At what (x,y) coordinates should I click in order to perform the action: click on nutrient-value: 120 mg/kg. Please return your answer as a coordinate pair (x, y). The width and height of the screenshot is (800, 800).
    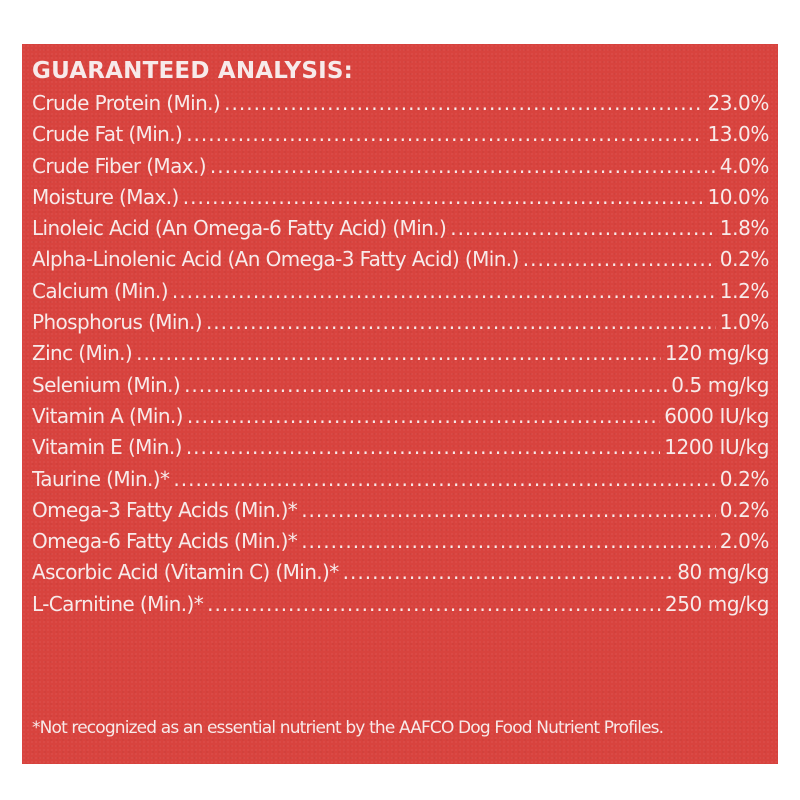
    Looking at the image, I should click on (716, 353).